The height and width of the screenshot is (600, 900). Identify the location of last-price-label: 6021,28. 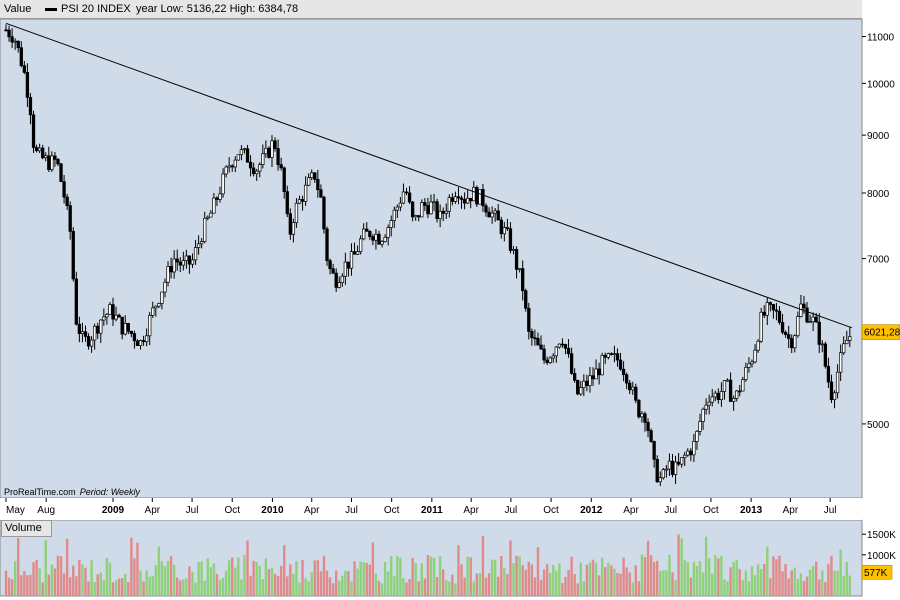
(882, 333).